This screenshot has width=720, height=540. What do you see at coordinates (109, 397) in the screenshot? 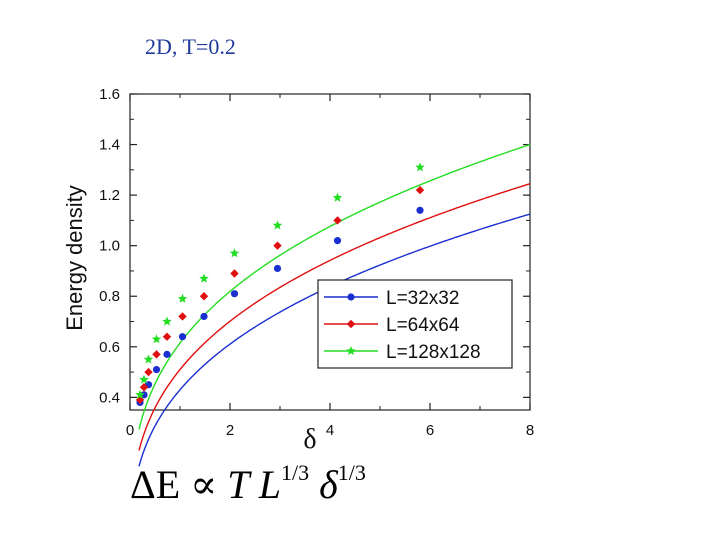
I see `y-tick-label: 0.4` at bounding box center [109, 397].